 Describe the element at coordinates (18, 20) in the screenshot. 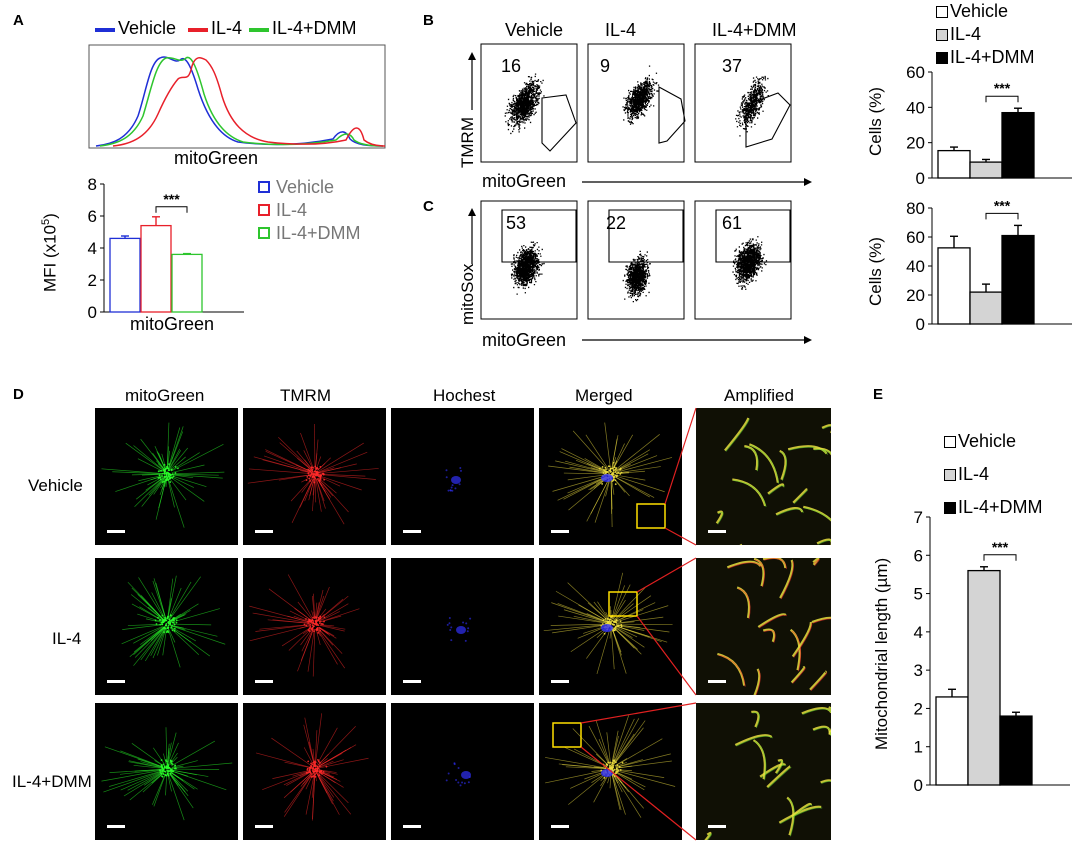

I see `panel-label-a: A` at that location.